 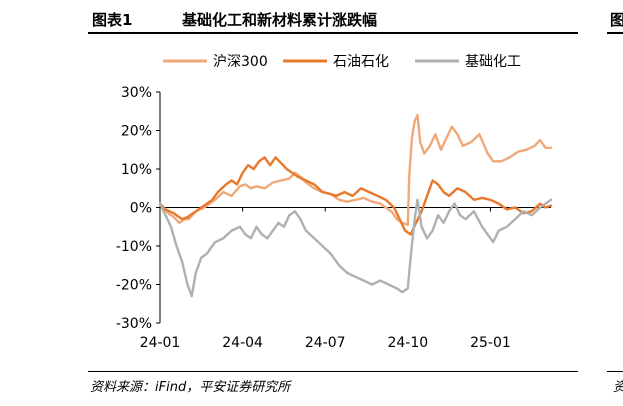 I want to click on y-tick-label: -20%, so click(x=134, y=286).